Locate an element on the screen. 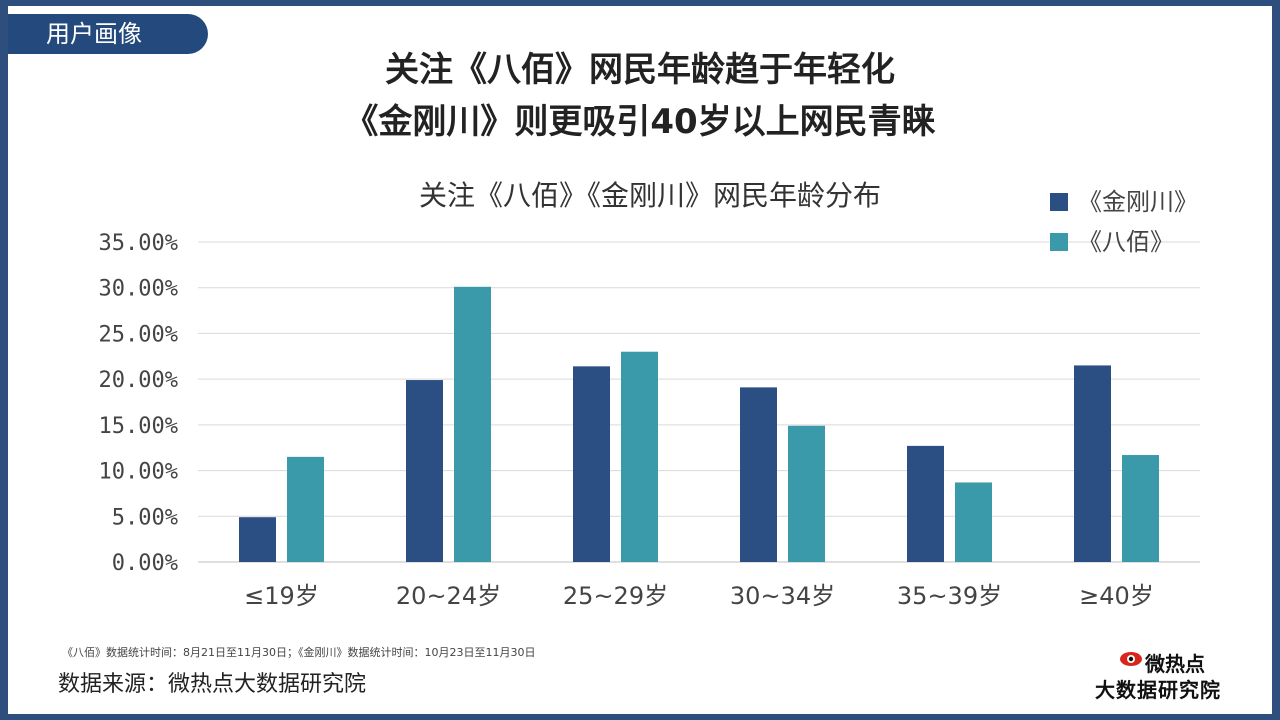  legend-label: 《金刚川》 is located at coordinates (1138, 202).